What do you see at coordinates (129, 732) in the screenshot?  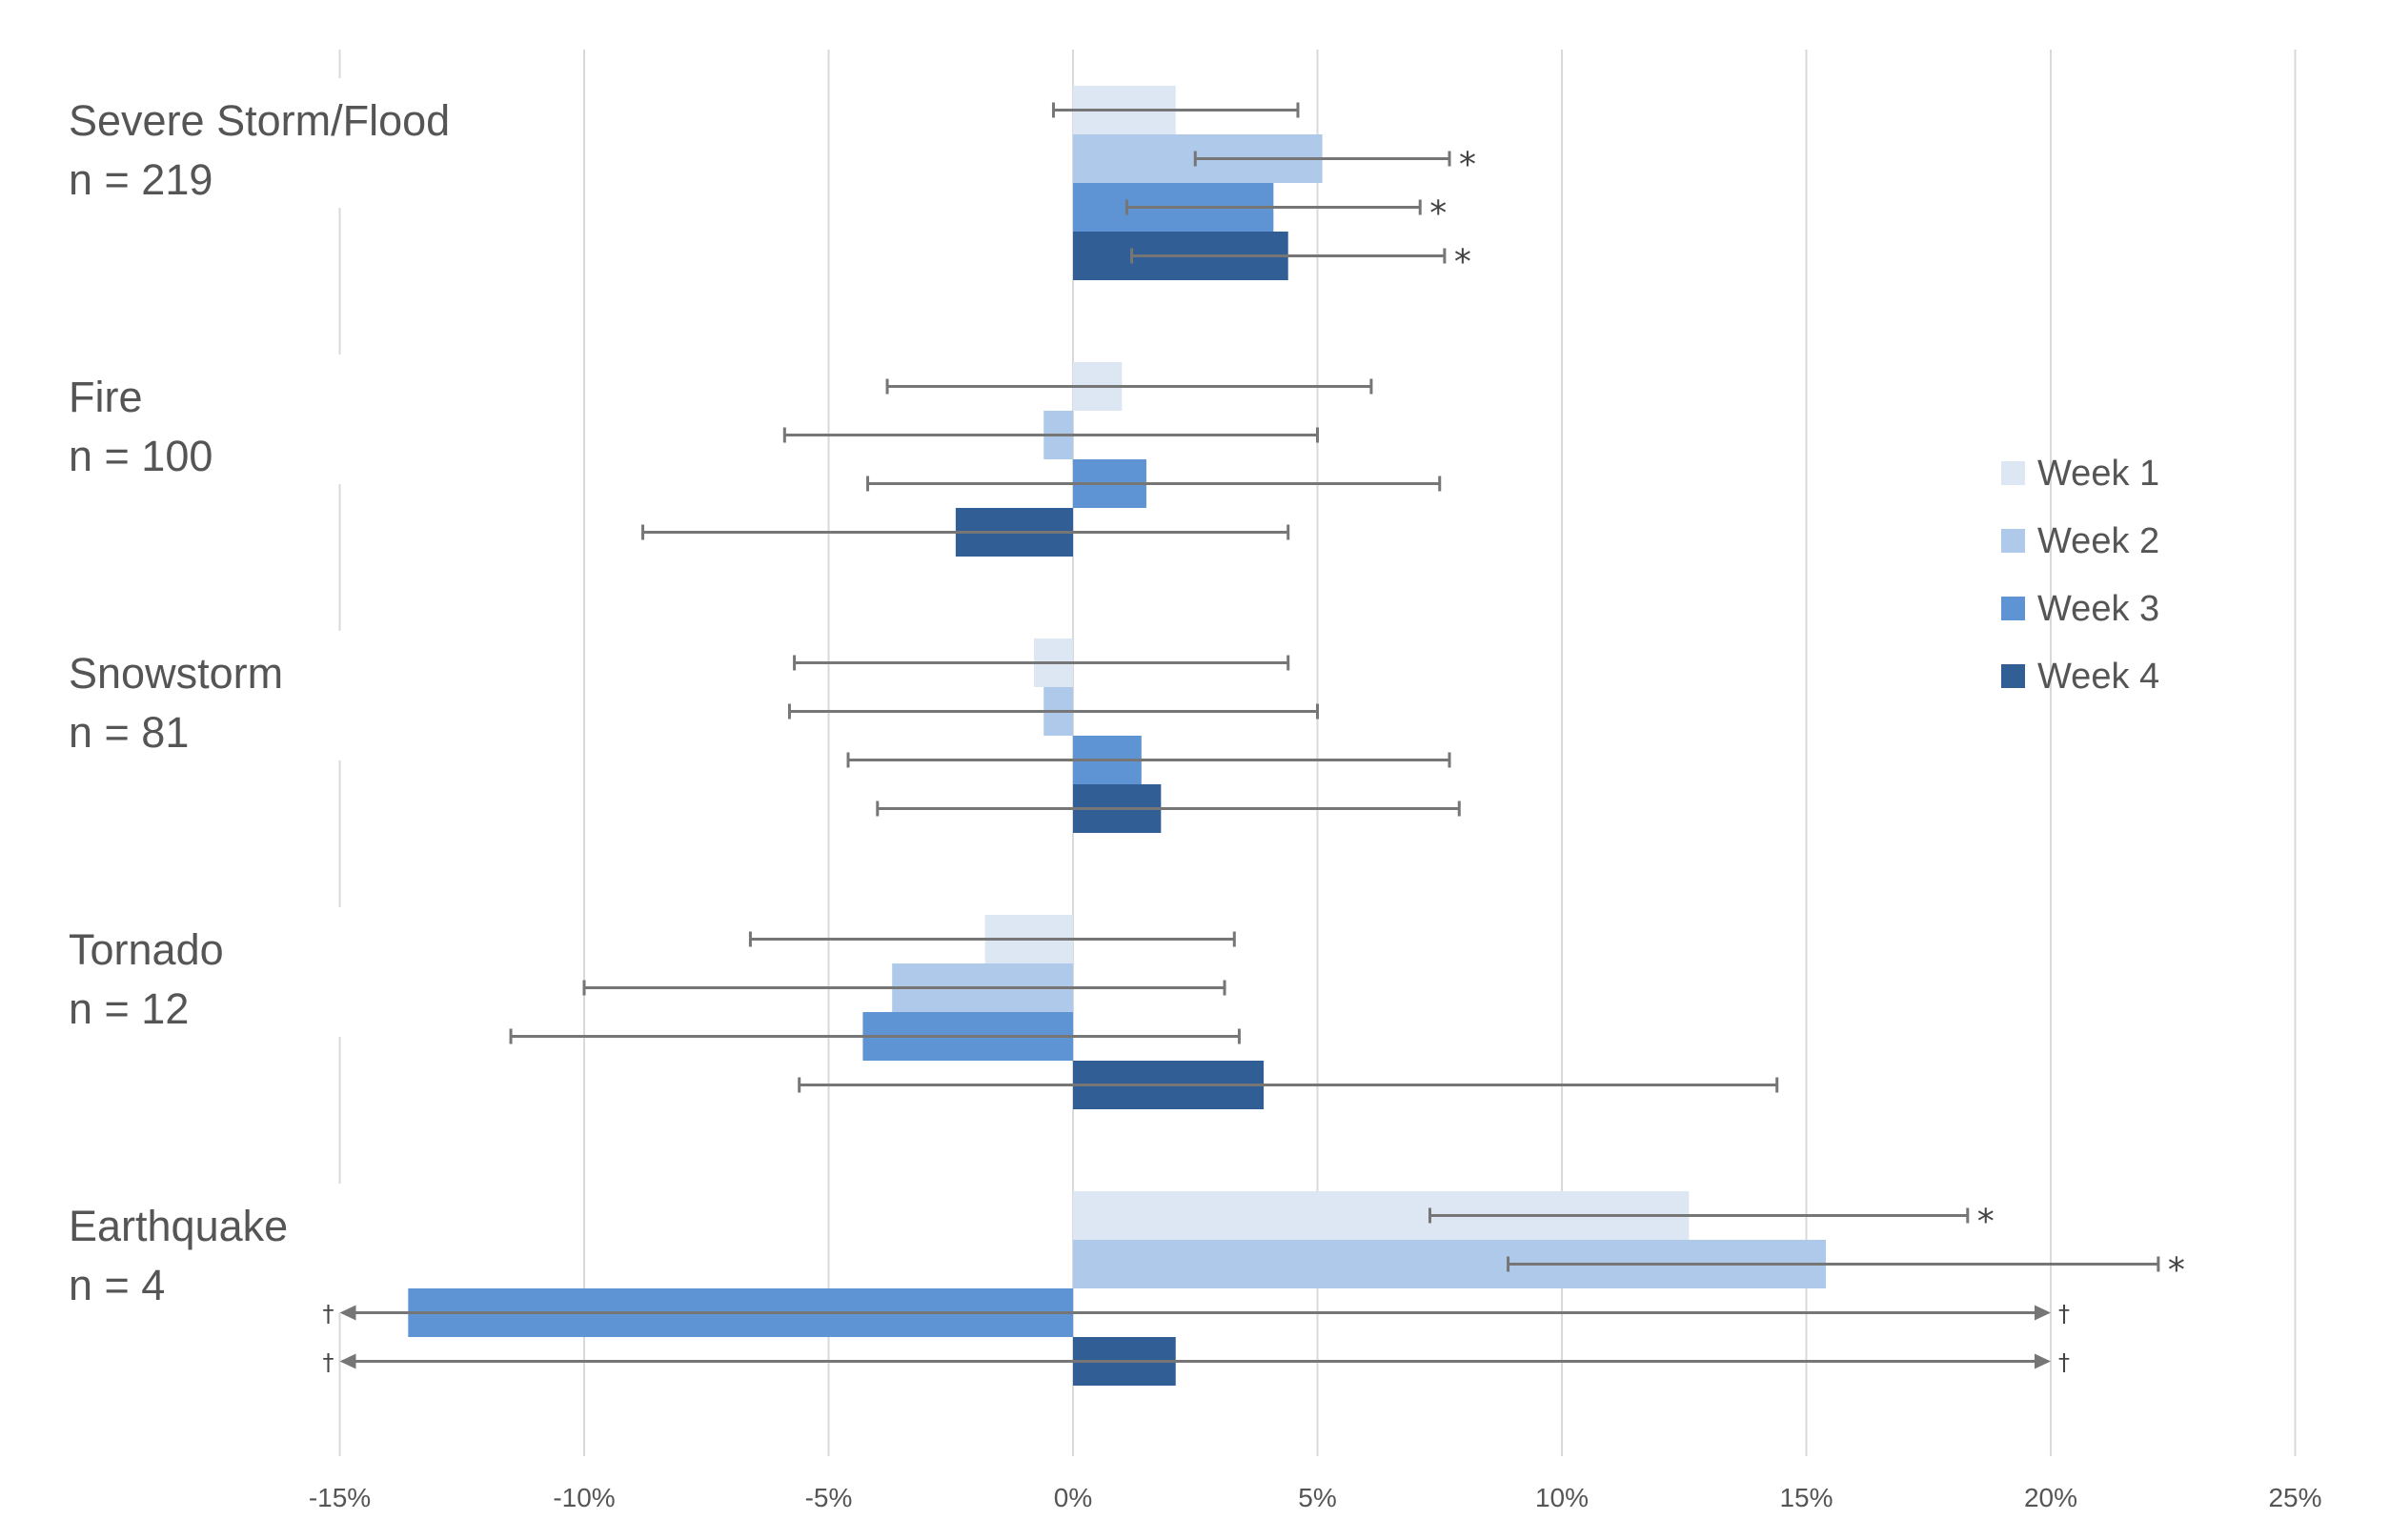 I see `category-n-label: n = 81` at bounding box center [129, 732].